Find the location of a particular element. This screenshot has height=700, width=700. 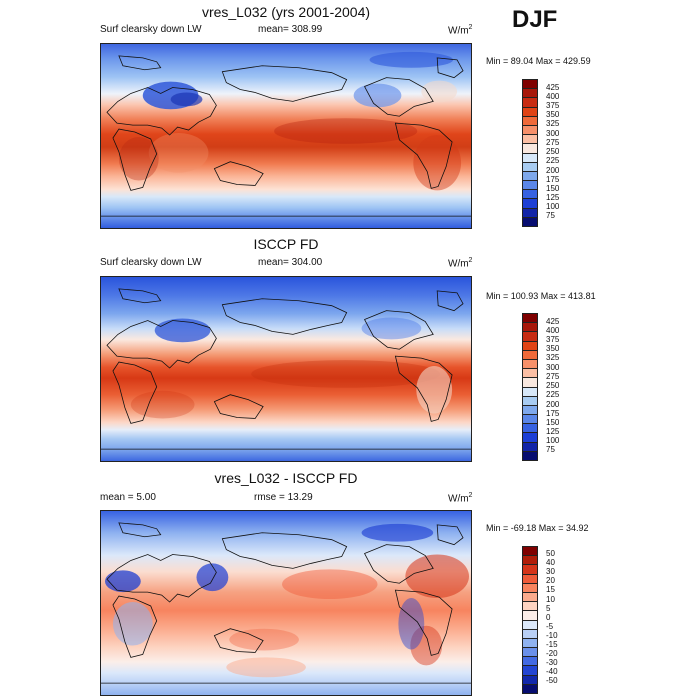

panel-1-colorbar-tick-13: 125 is located at coordinates (553, 197).